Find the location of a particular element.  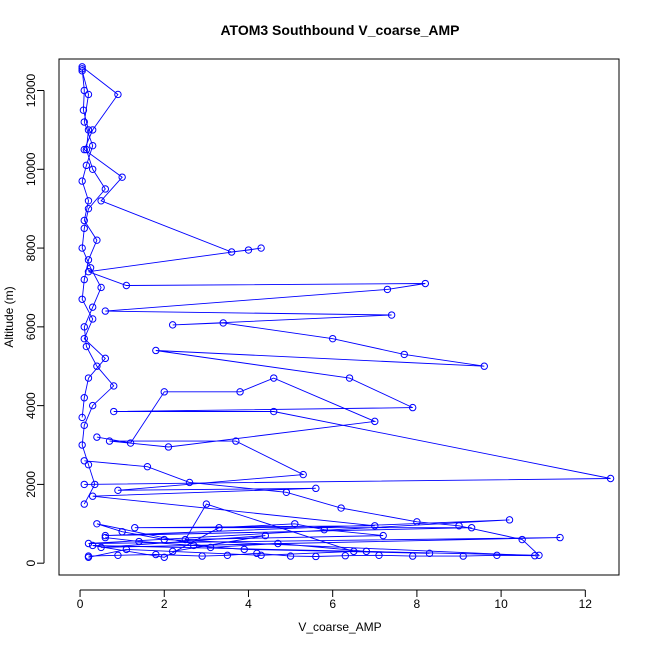

x-axis-title: V_coarse_AMP is located at coordinates (339, 627).